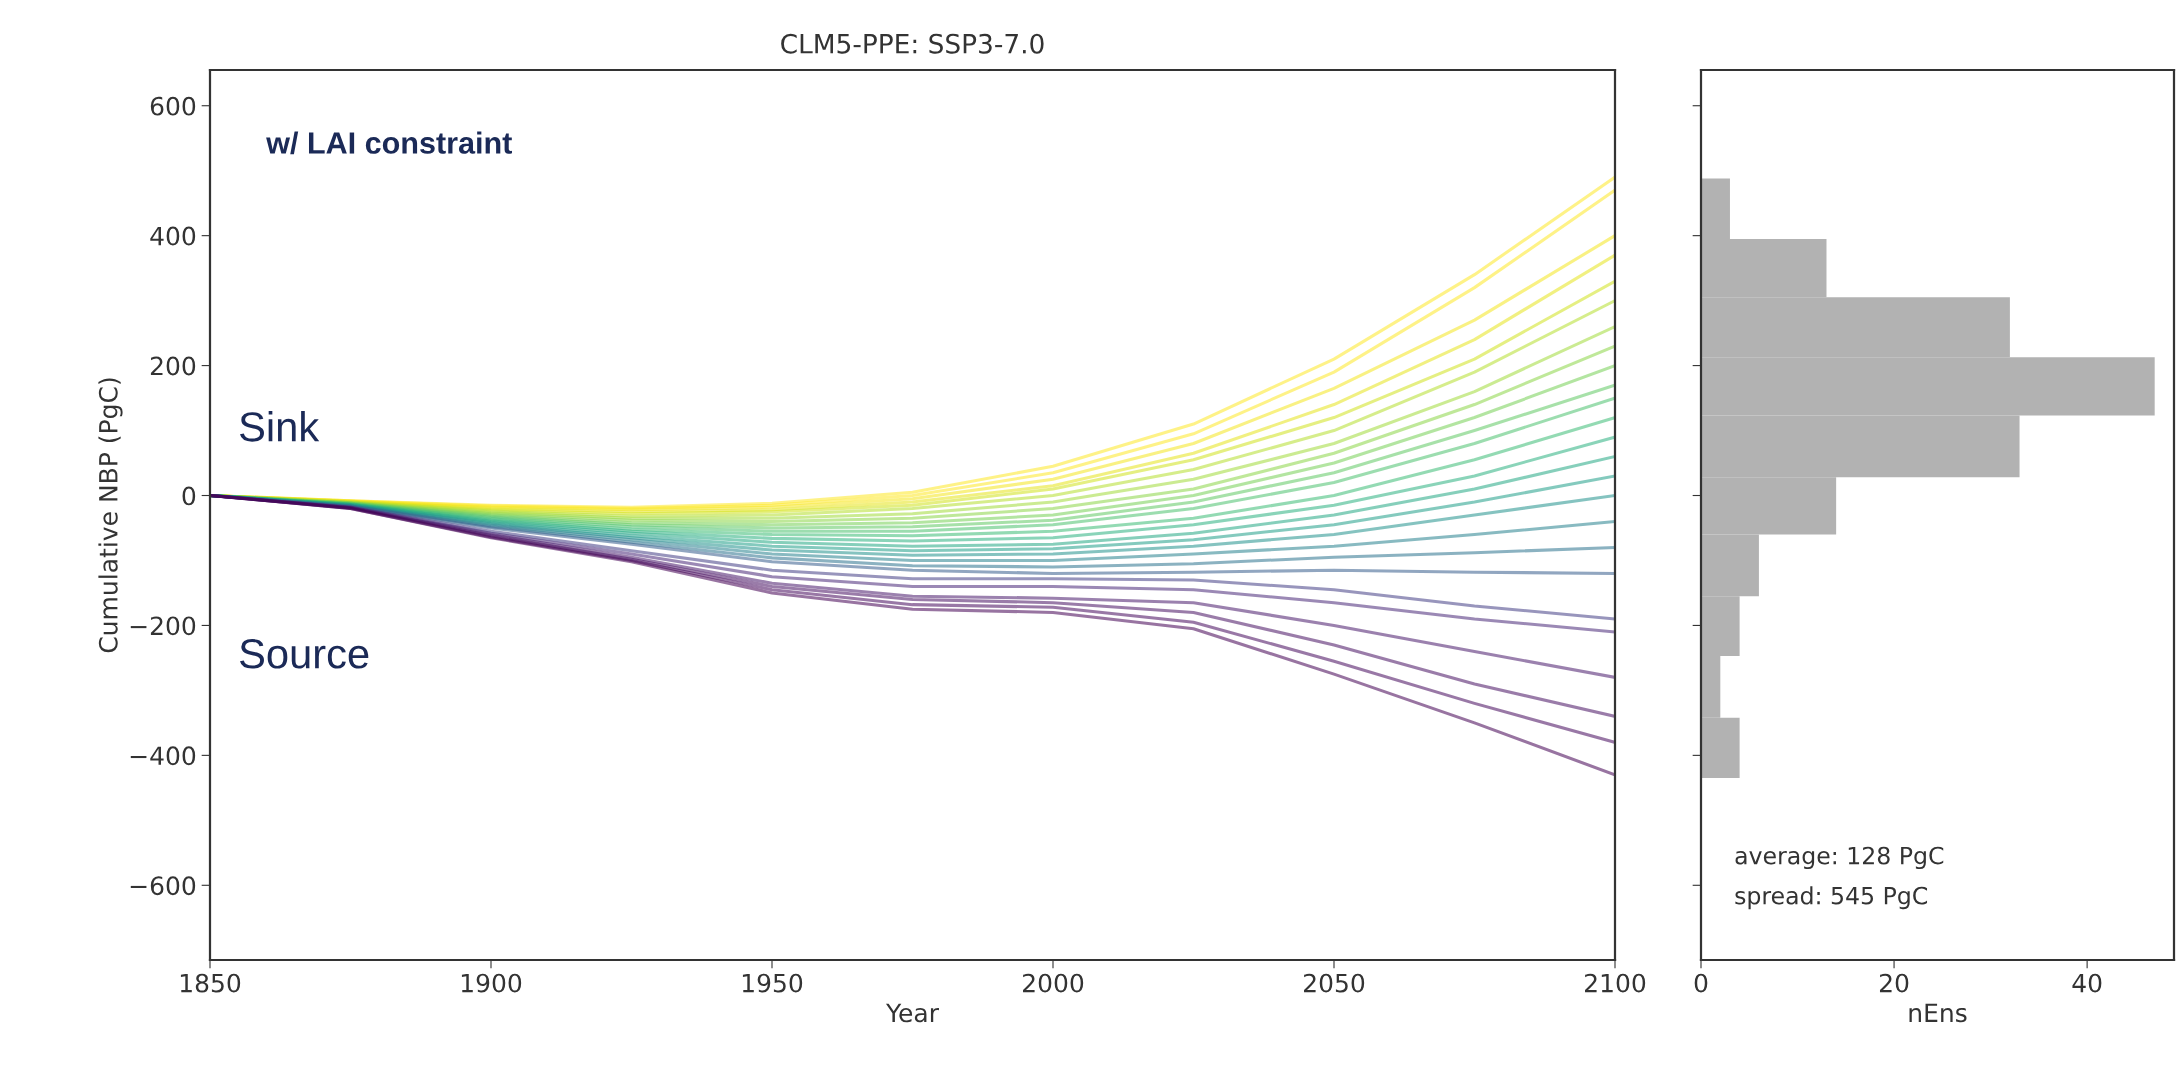  Describe the element at coordinates (173, 236) in the screenshot. I see `y-tick-label: 400` at that location.